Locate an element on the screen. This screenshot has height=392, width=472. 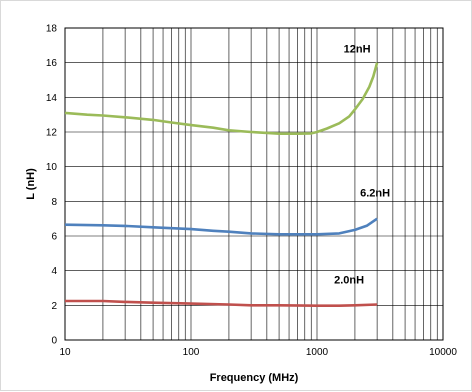
y-tick-label: 8 is located at coordinates (54, 202).